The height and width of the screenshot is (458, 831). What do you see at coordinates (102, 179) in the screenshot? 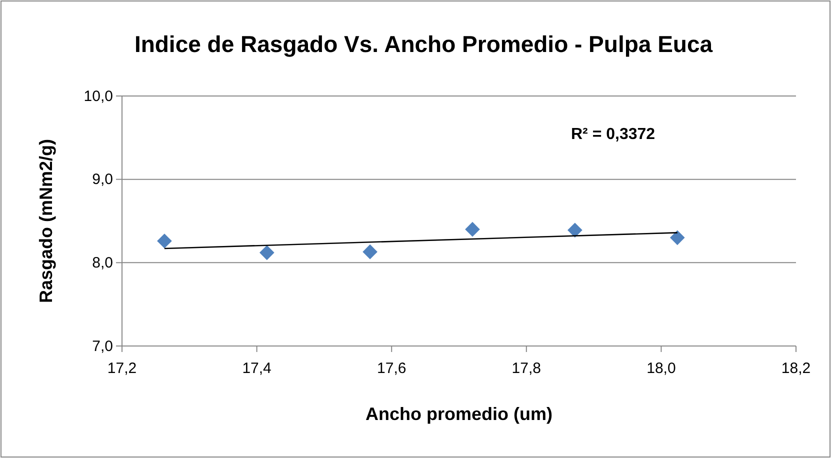
I see `y-tick-label: 9,0` at bounding box center [102, 179].